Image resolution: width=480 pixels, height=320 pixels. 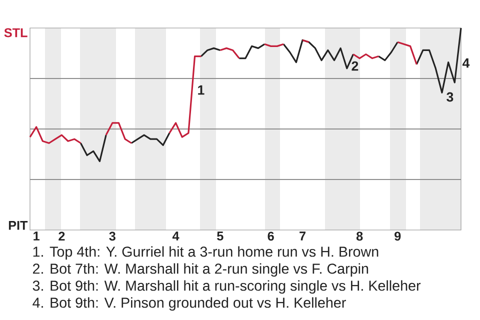 What do you see at coordinates (220, 236) in the screenshot?
I see `x-tick-label: 5` at bounding box center [220, 236].